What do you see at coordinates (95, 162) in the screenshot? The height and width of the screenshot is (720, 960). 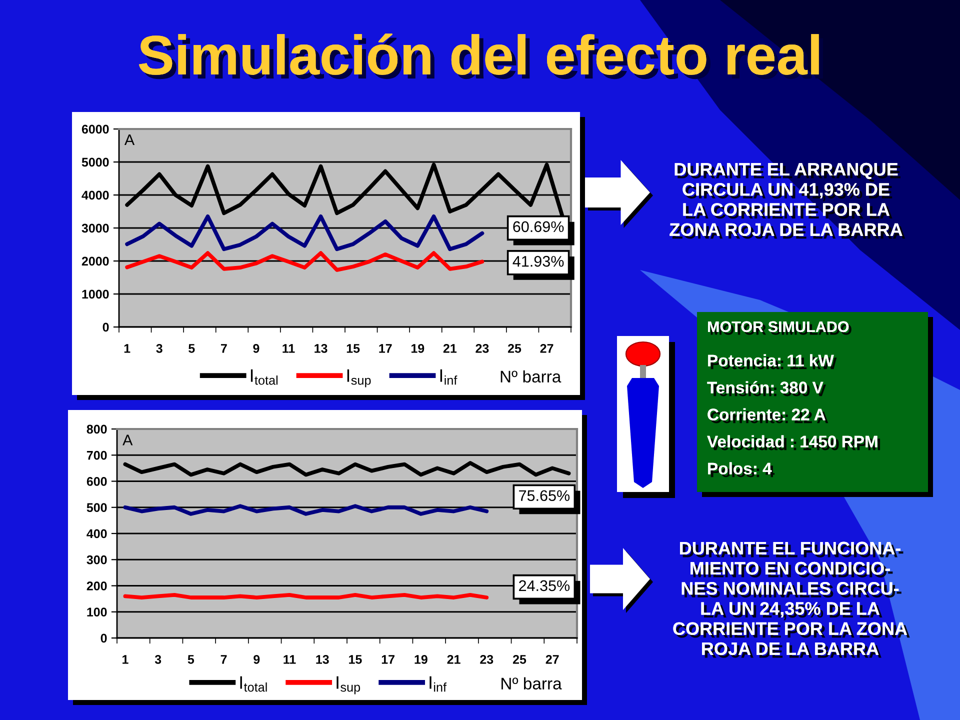 I see `y-tick-label: 5000` at bounding box center [95, 162].